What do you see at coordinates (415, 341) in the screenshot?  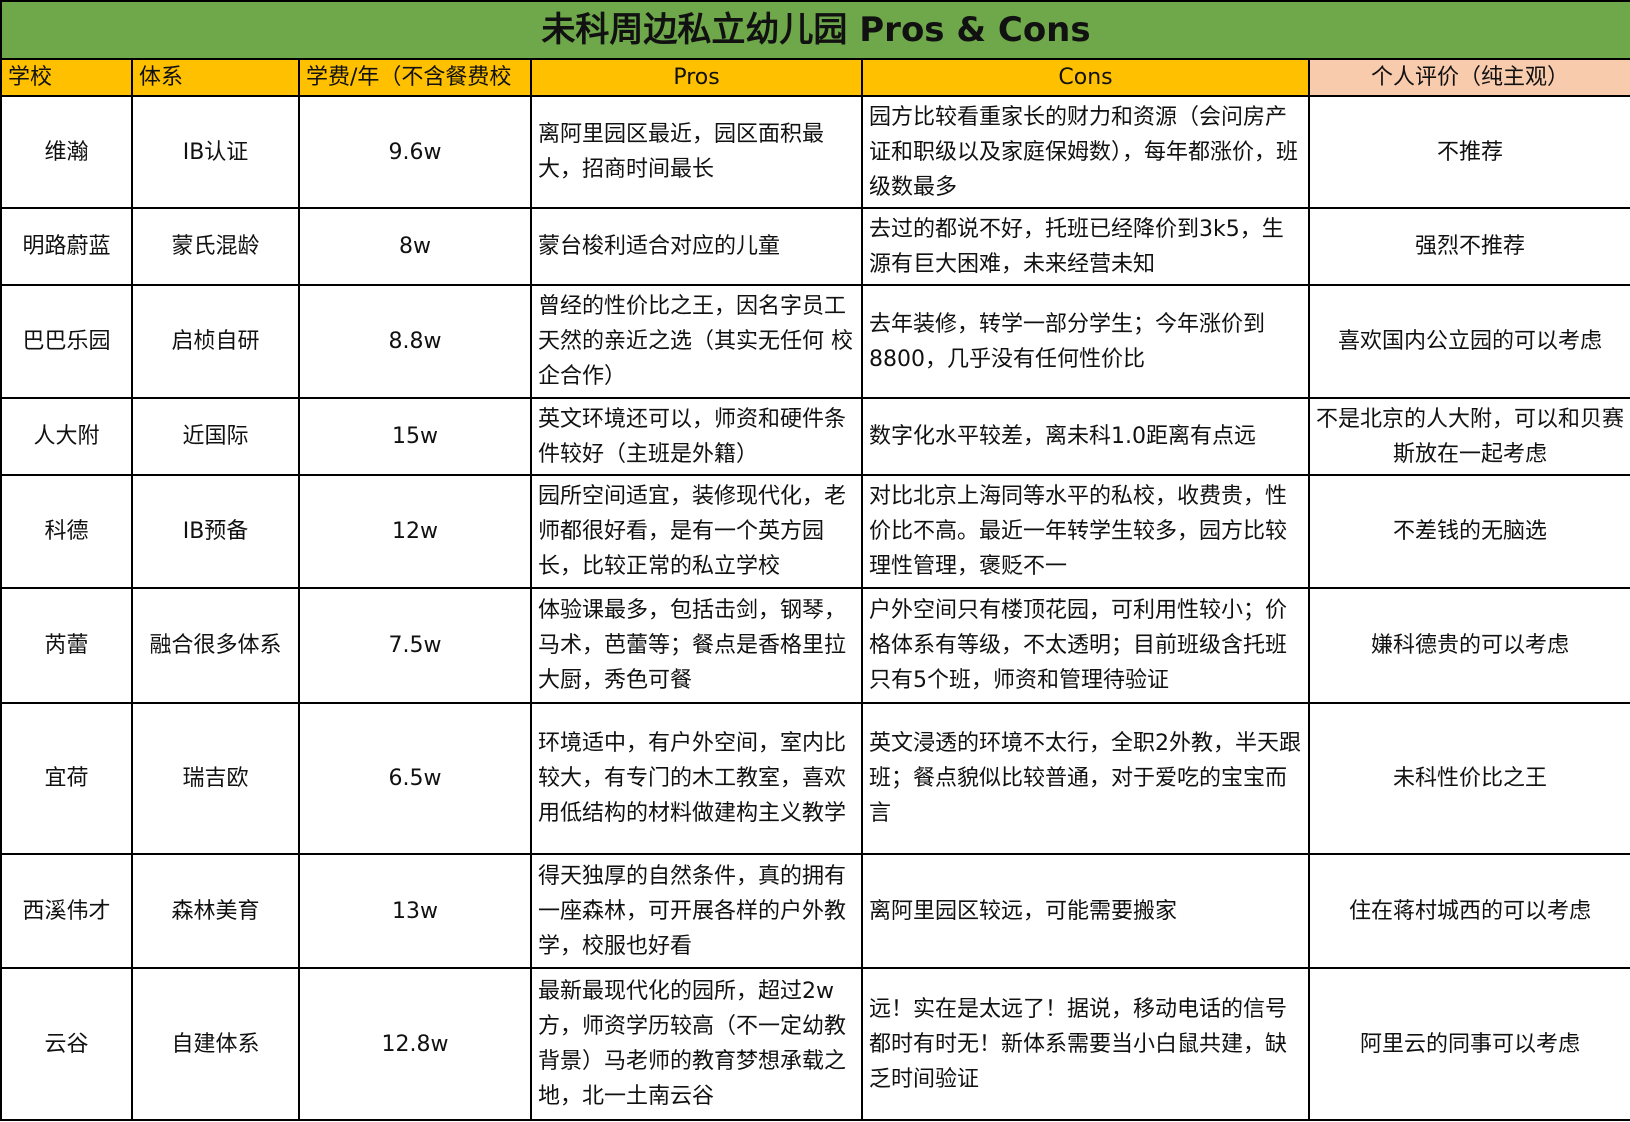 I see `cell-fee: 8.8w` at bounding box center [415, 341].